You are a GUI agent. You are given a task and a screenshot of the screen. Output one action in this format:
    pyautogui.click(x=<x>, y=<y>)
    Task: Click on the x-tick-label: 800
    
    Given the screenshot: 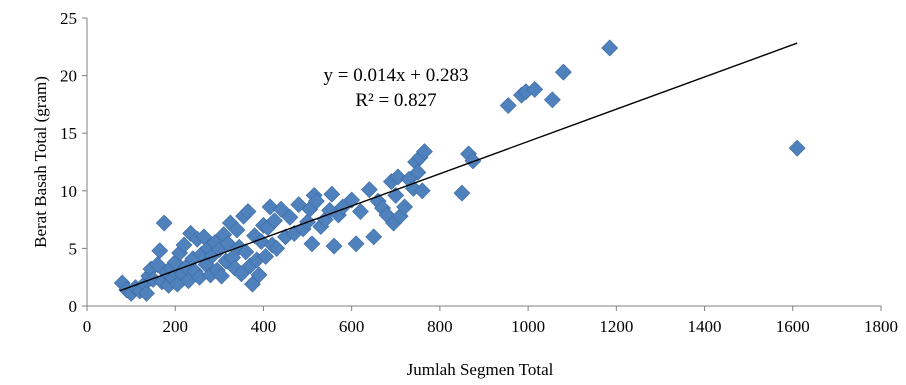 What is the action you would take?
    pyautogui.click(x=440, y=326)
    